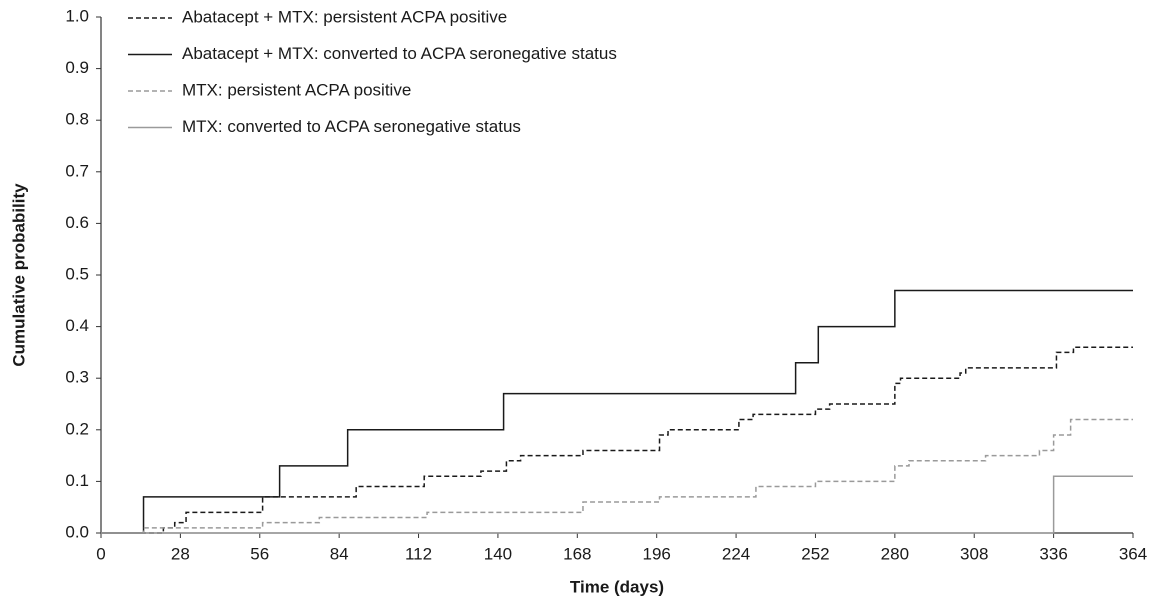 This screenshot has width=1151, height=600. I want to click on x-tick-label: 224, so click(736, 553).